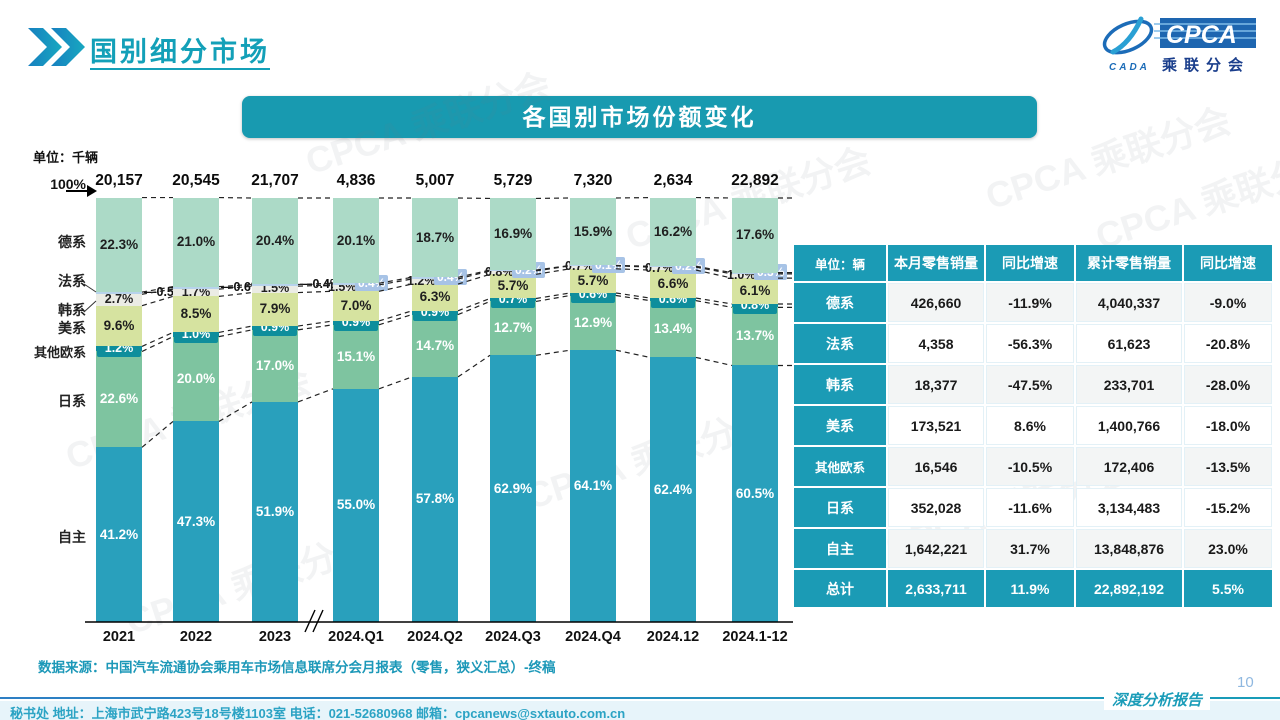 Image resolution: width=1280 pixels, height=720 pixels. I want to click on axis-label-法系: 法系, so click(72, 281).